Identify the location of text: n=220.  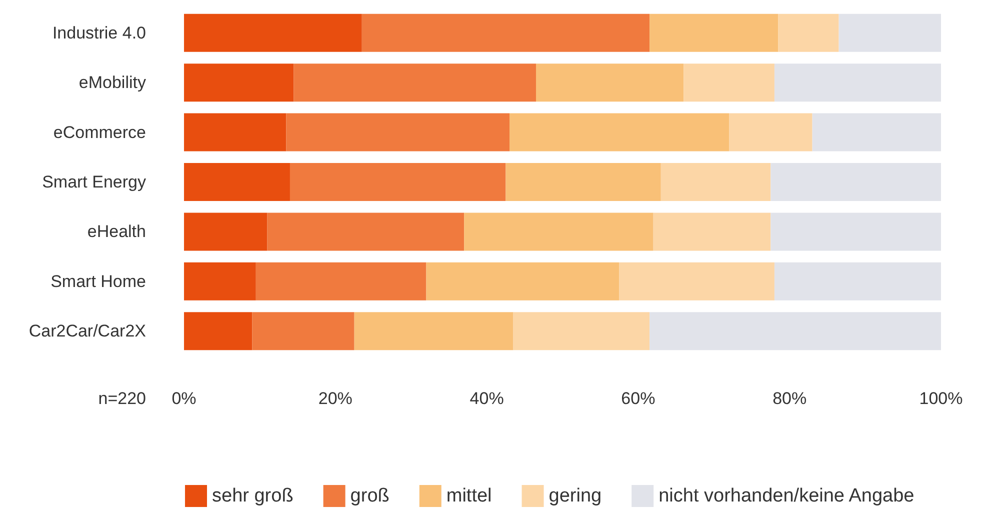
(122, 398).